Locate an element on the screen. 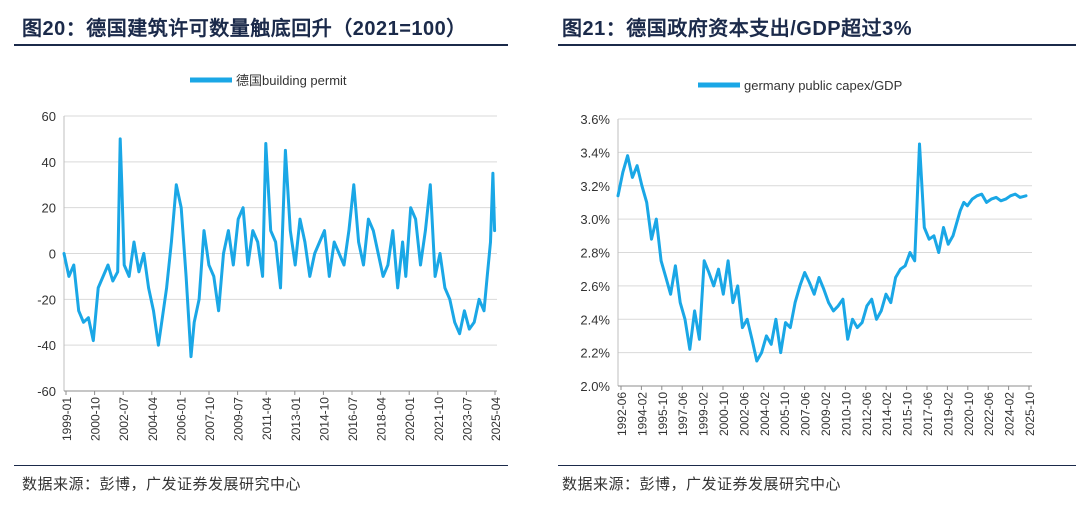  x-tick-label: 2016-07 is located at coordinates (353, 419).